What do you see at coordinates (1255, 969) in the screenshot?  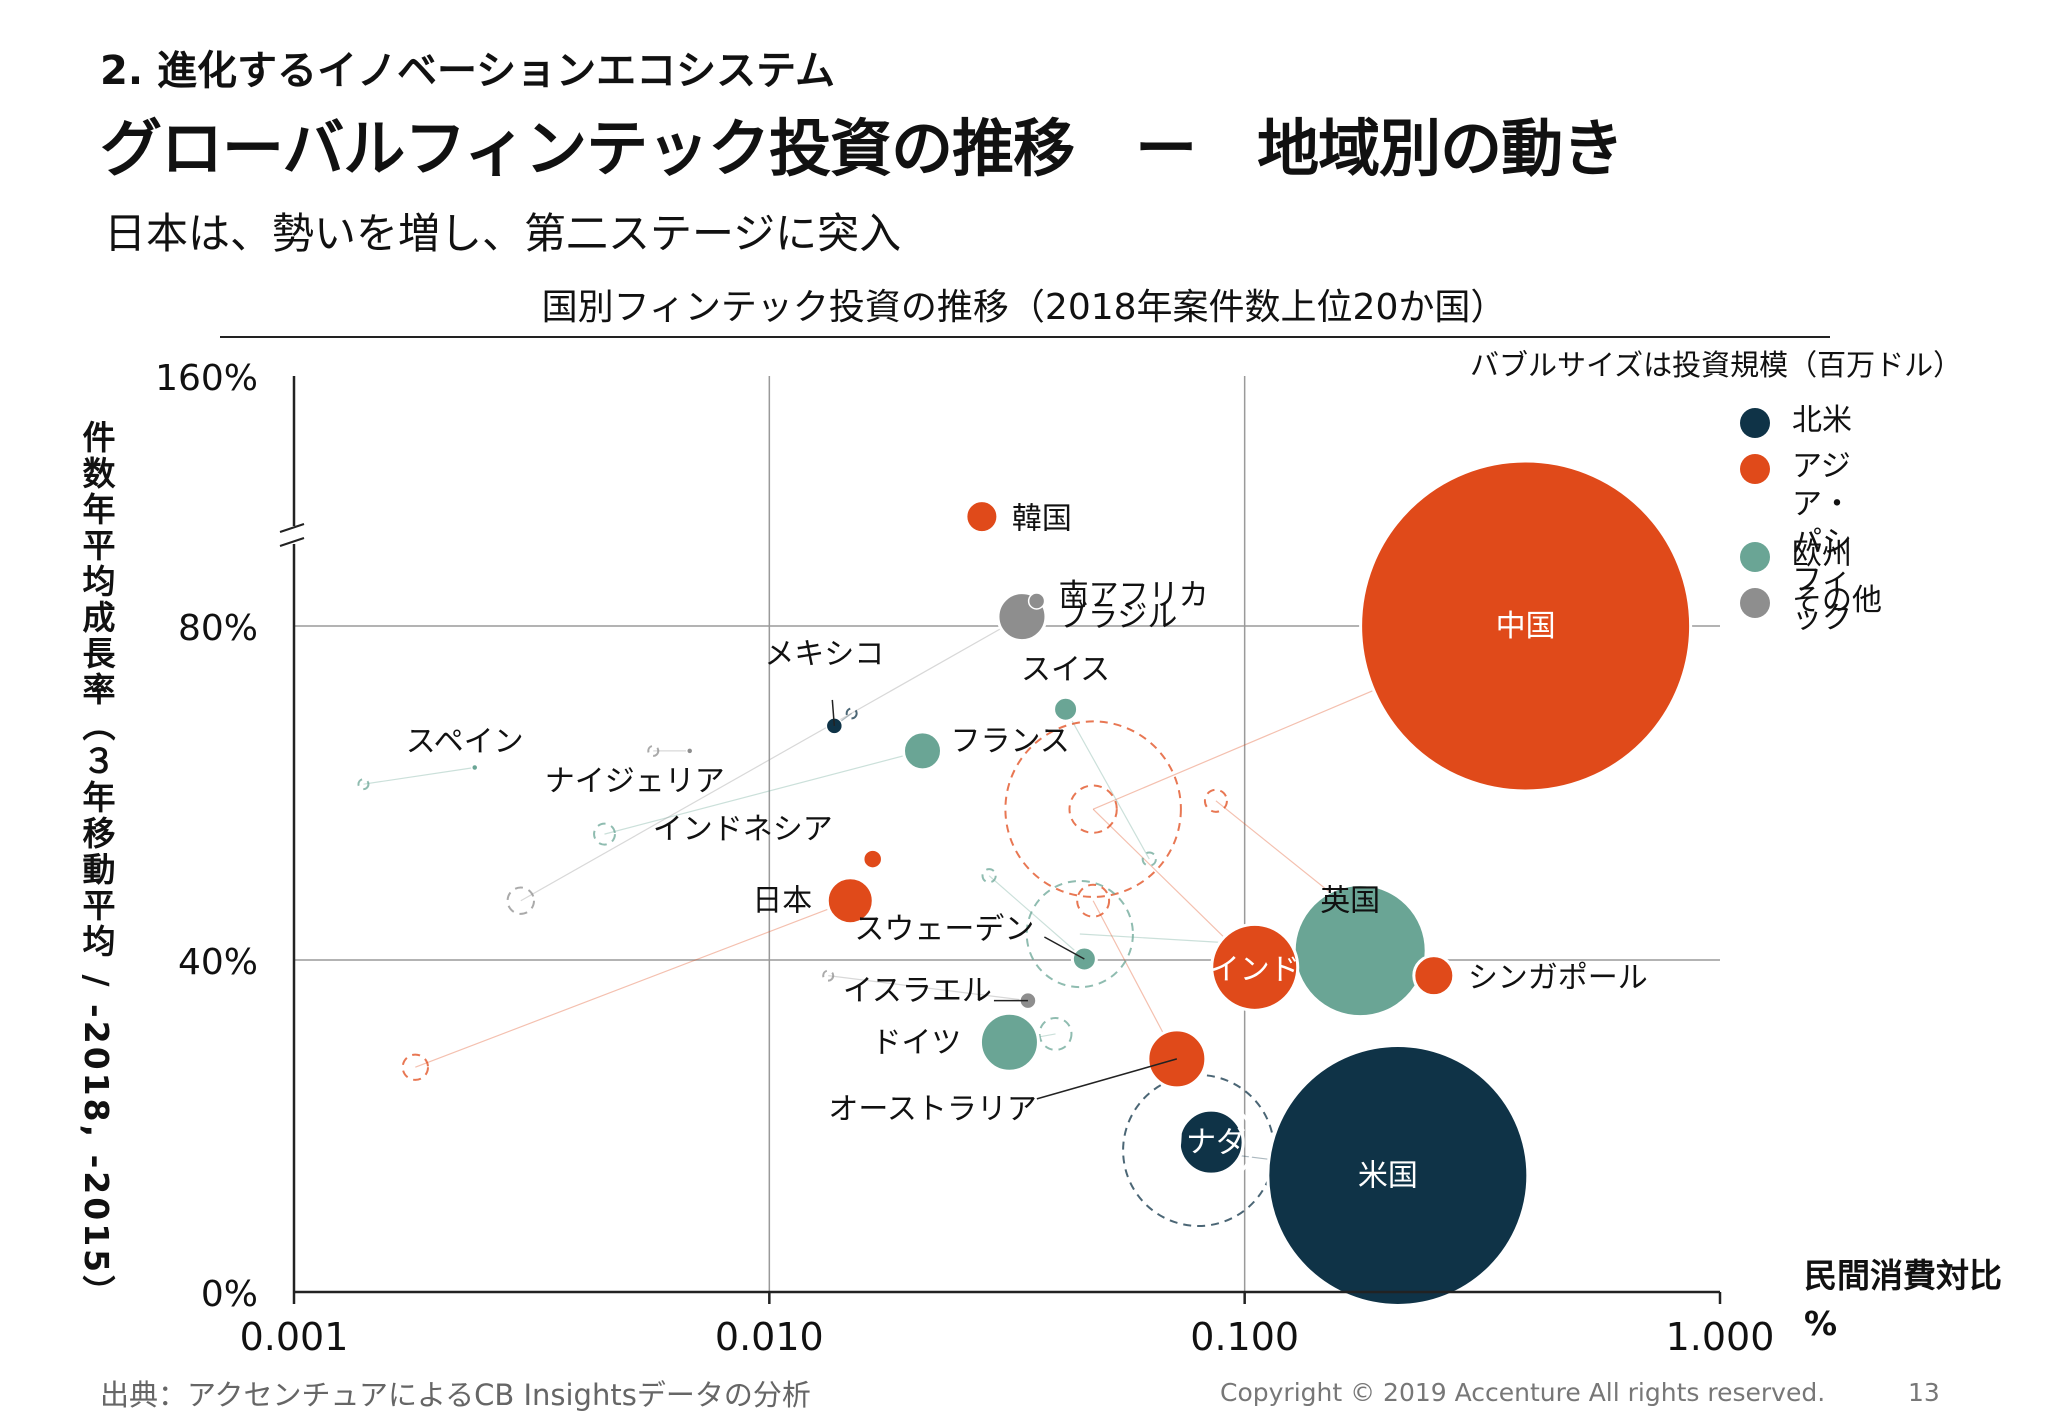 I see `label-インド: インド` at bounding box center [1255, 969].